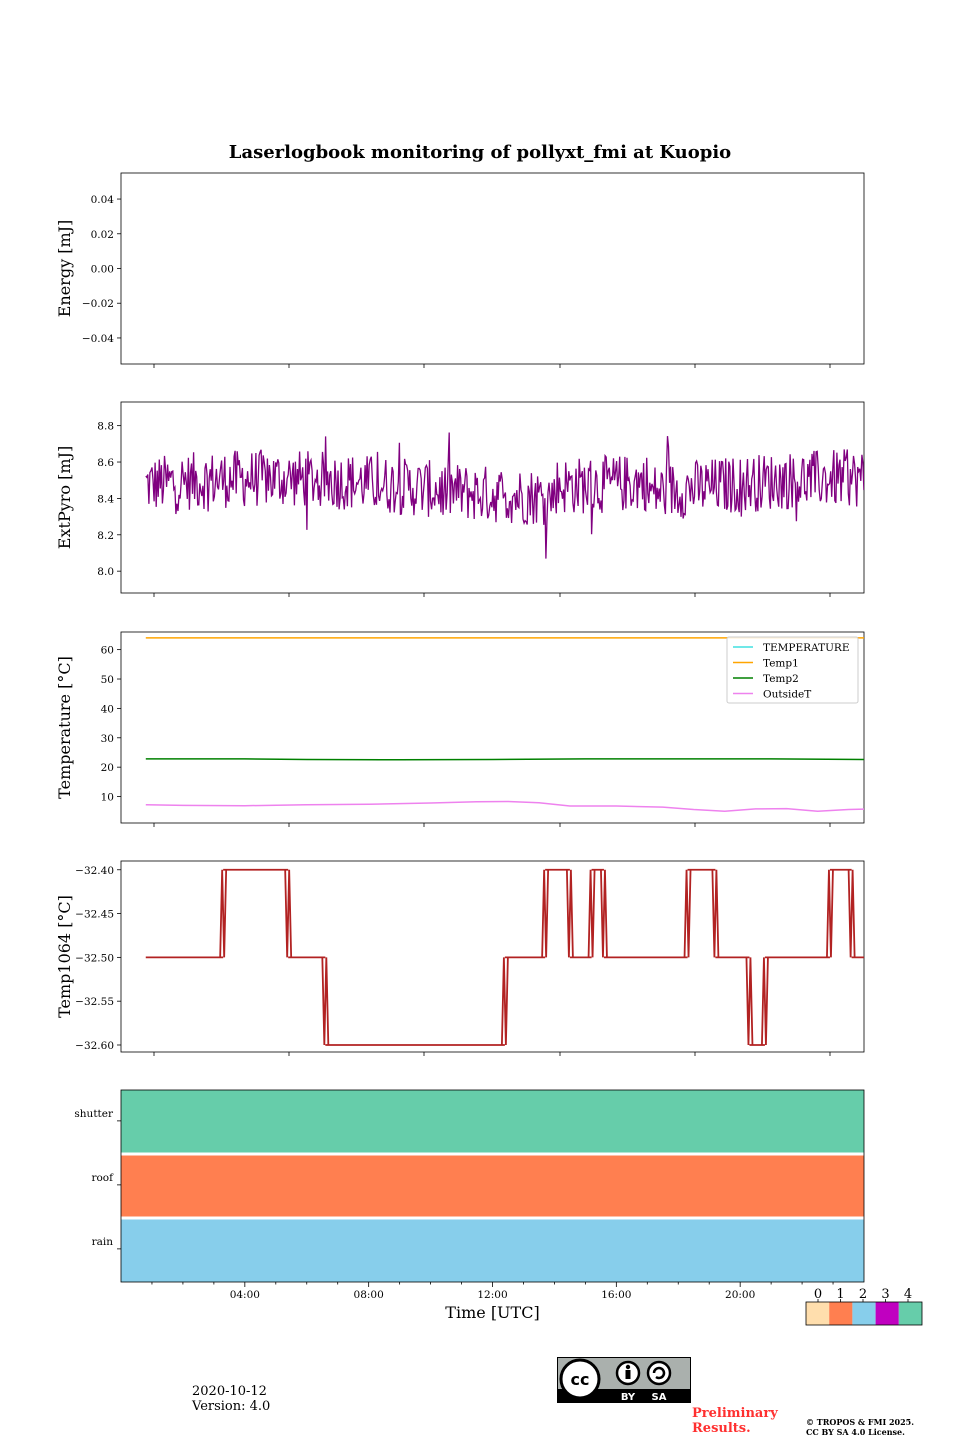 The width and height of the screenshot is (960, 1440). I want to click on cc-logo-icon: cc BY SA, so click(624, 1380).